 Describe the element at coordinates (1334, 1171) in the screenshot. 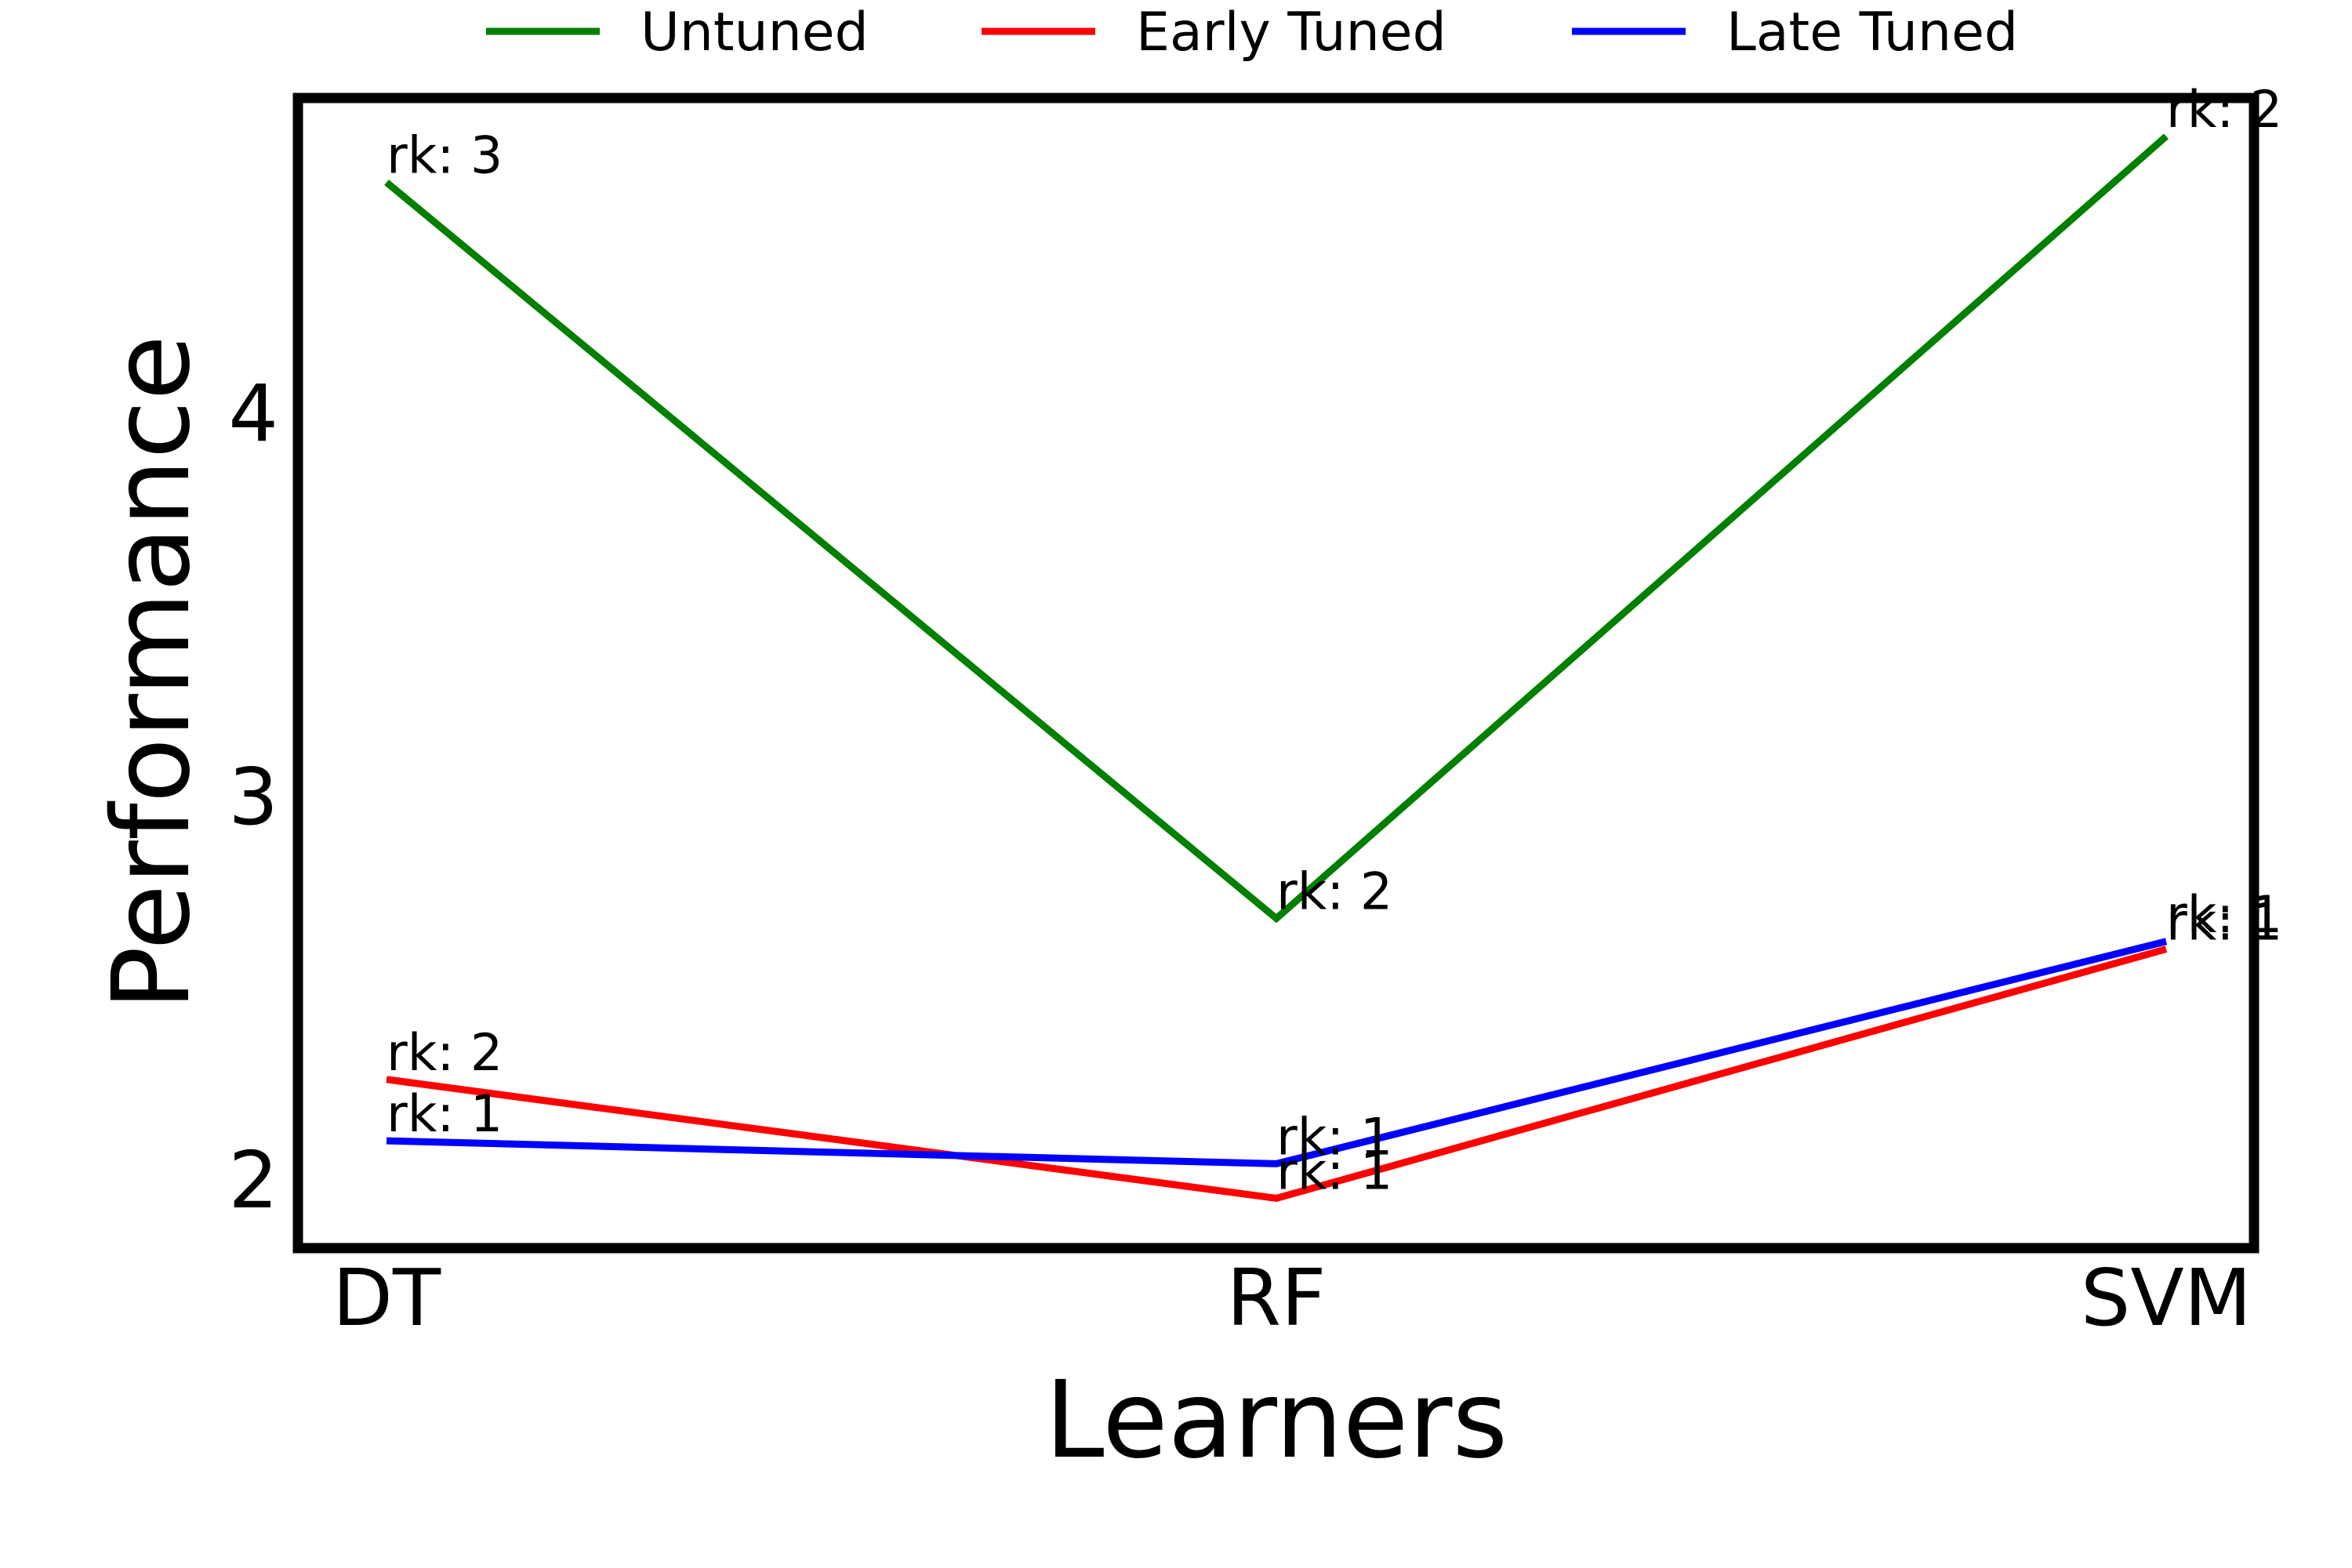

I see `rank-label-early-tuned-rf: rk: 1` at that location.